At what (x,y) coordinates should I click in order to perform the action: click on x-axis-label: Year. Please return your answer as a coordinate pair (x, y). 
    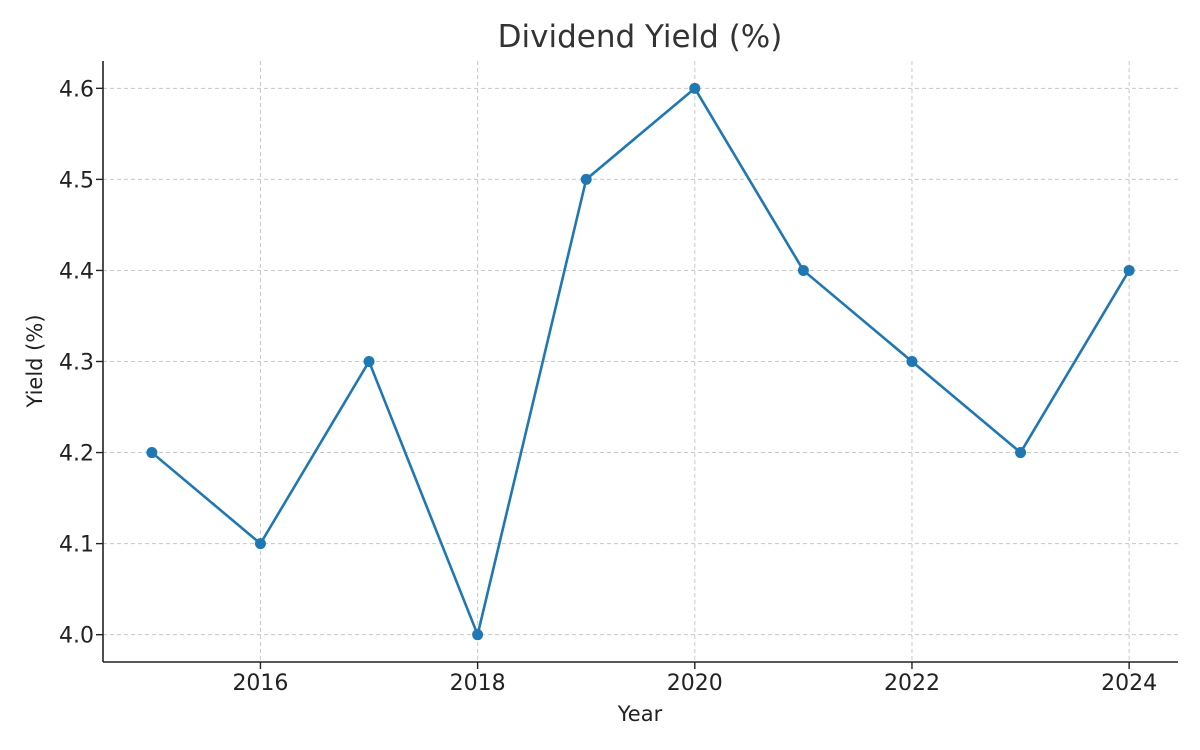
    Looking at the image, I should click on (640, 714).